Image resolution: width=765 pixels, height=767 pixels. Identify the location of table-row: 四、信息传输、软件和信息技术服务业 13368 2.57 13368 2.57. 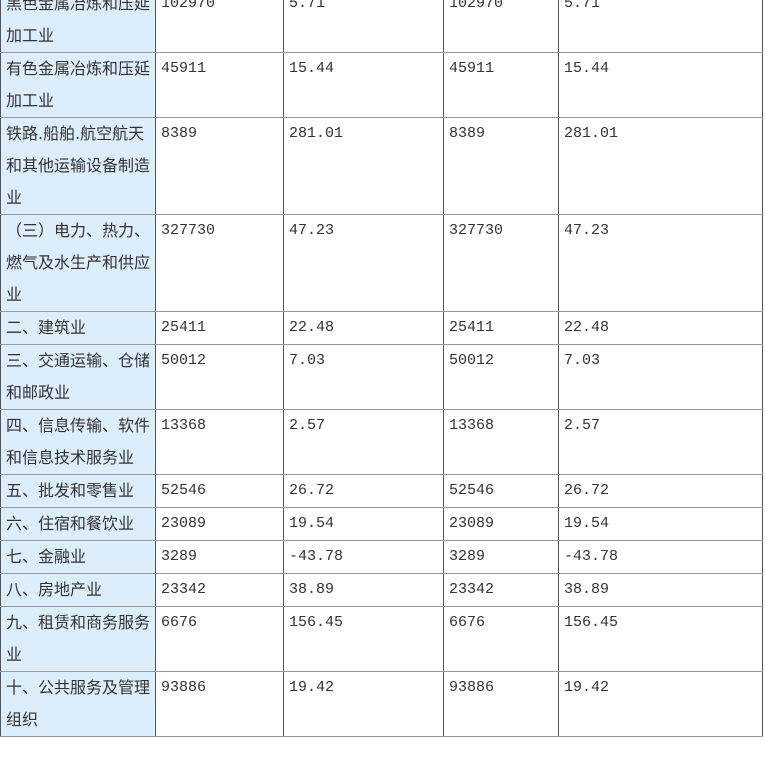
(381, 442).